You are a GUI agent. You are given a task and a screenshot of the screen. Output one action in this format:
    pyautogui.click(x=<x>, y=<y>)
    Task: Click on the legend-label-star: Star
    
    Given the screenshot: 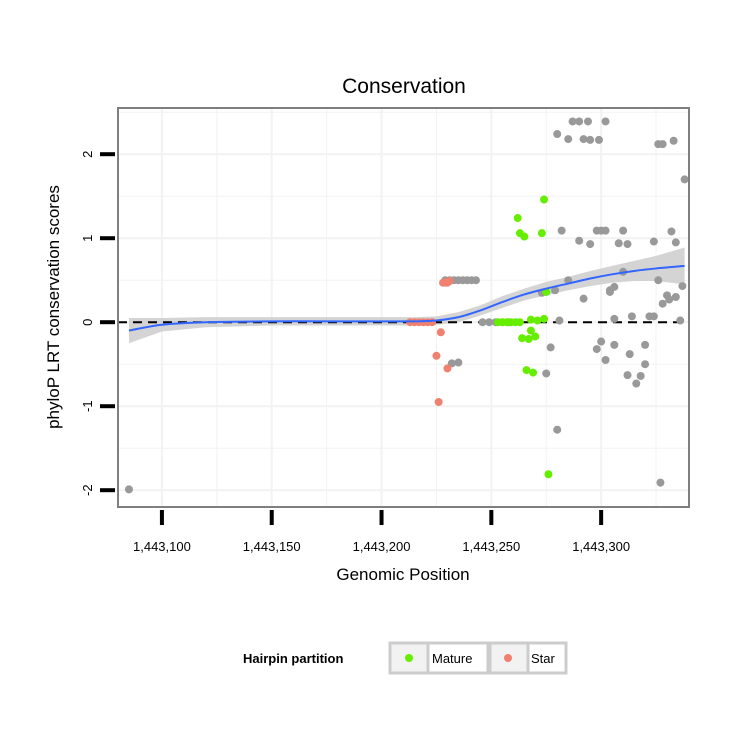 What is the action you would take?
    pyautogui.click(x=543, y=658)
    